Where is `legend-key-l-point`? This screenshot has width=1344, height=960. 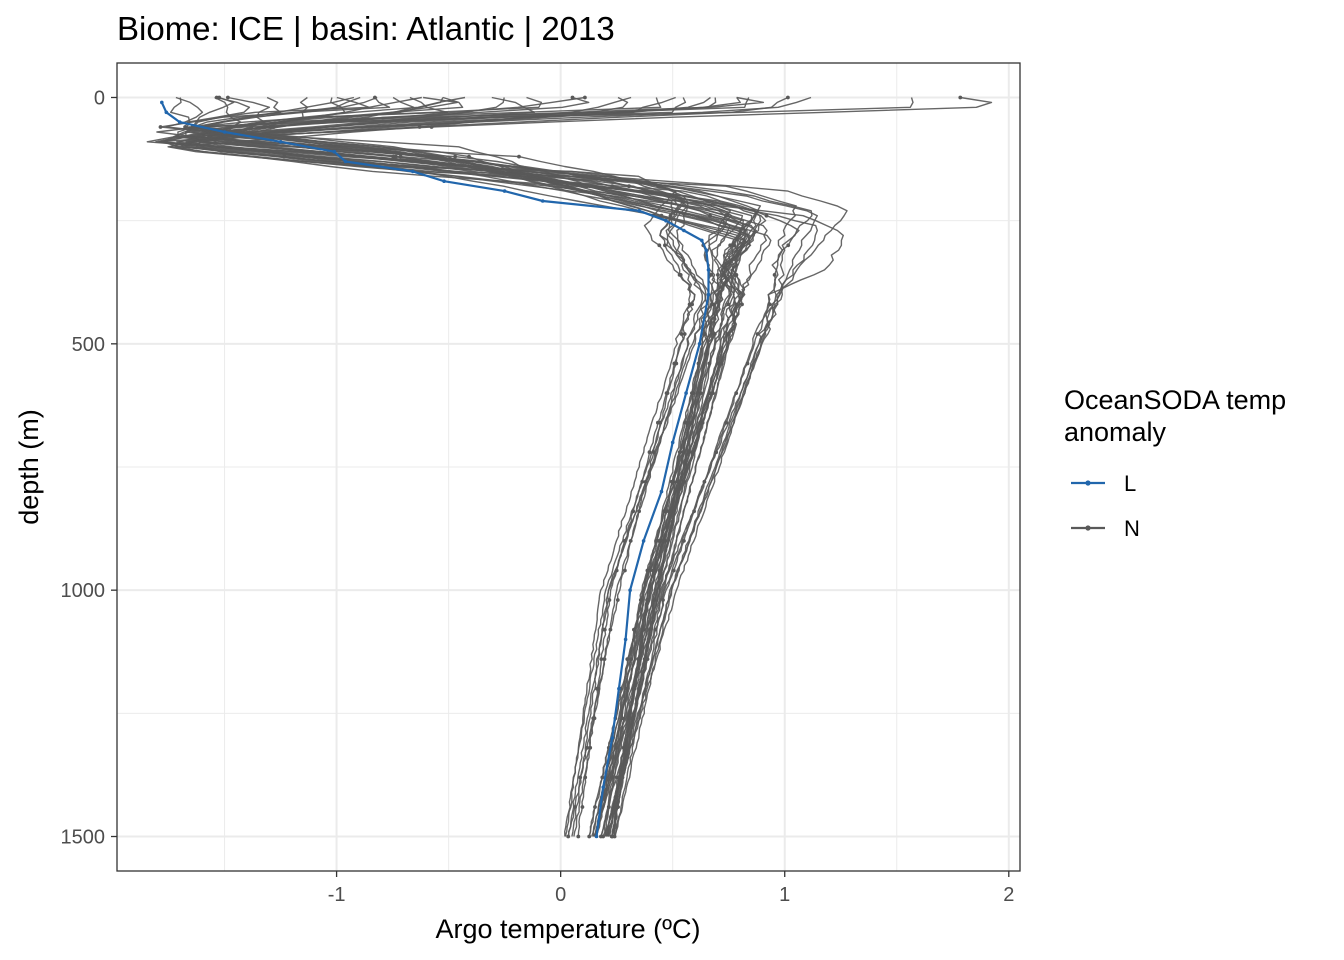
legend-key-l-point is located at coordinates (1088, 483).